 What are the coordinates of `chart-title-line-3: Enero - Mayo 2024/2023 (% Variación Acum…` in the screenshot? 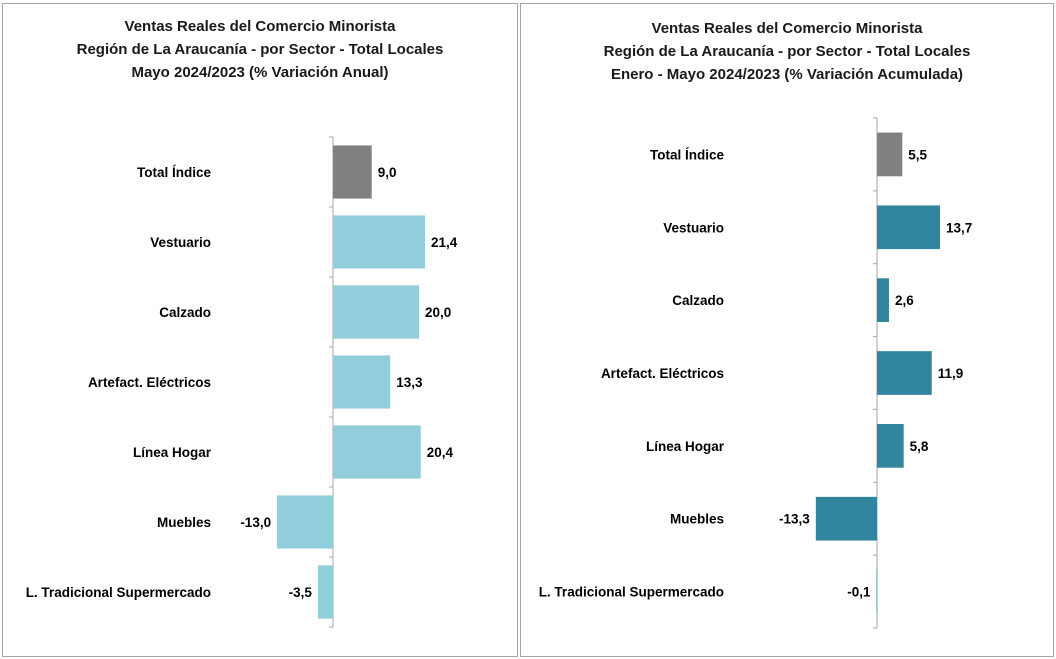 It's located at (787, 74).